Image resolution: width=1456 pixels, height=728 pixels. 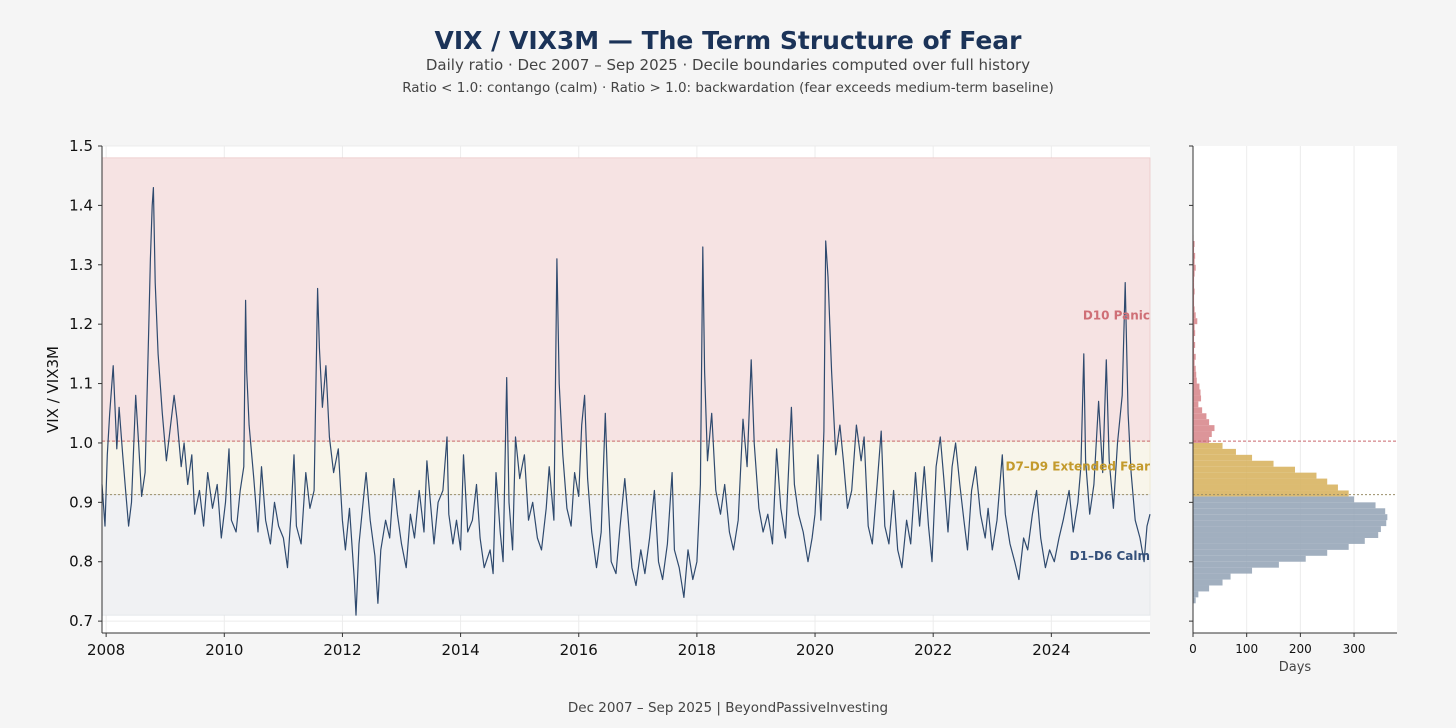 What do you see at coordinates (224, 650) in the screenshot?
I see `x-tick-label: 2010` at bounding box center [224, 650].